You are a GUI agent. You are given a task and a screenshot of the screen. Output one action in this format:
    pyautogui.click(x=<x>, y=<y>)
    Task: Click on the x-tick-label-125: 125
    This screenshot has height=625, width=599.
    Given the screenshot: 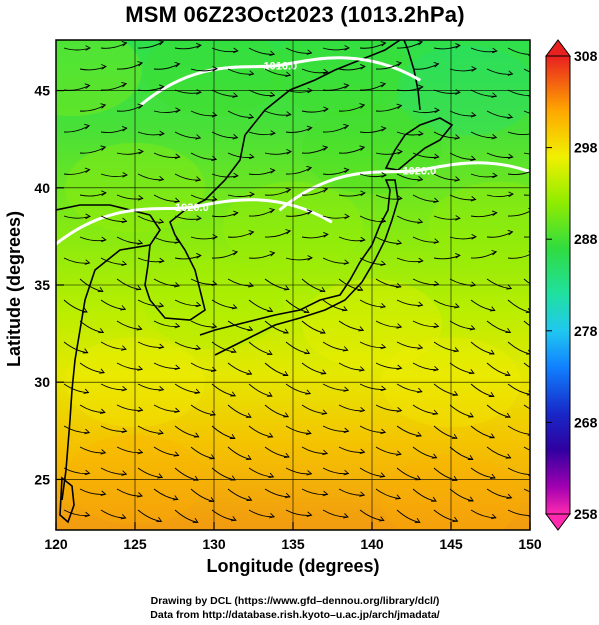 What is the action you would take?
    pyautogui.click(x=135, y=544)
    